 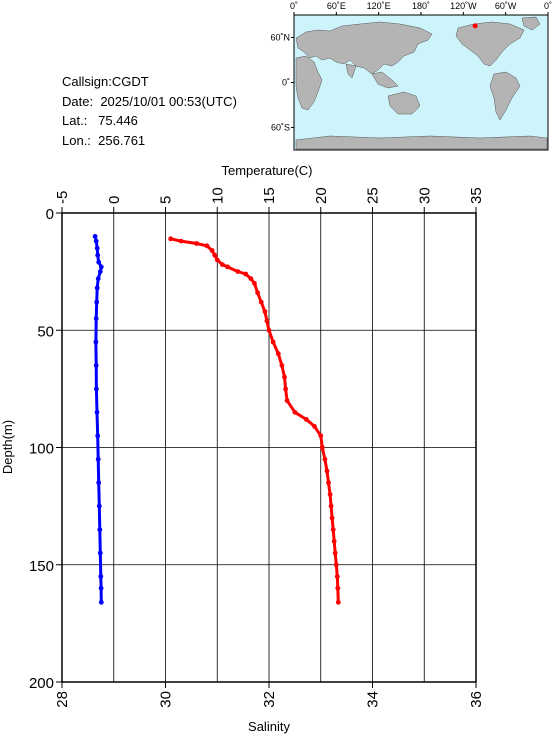 I want to click on eurasia-landmass, so click(x=364, y=48).